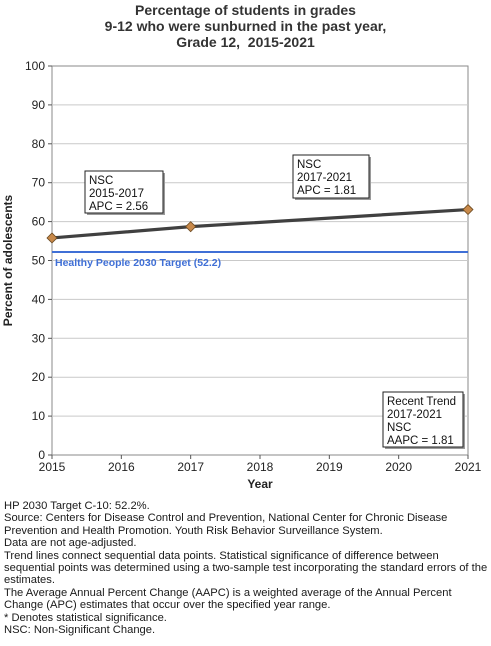 Image resolution: width=491 pixels, height=646 pixels. Describe the element at coordinates (39, 105) in the screenshot. I see `y-tick-label: 90` at that location.